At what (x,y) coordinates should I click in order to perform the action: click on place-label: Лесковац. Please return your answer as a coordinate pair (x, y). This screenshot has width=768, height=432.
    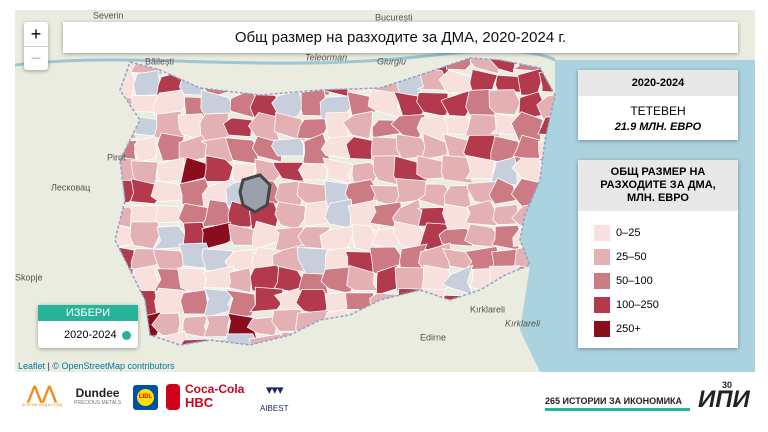
    Looking at the image, I should click on (70, 187).